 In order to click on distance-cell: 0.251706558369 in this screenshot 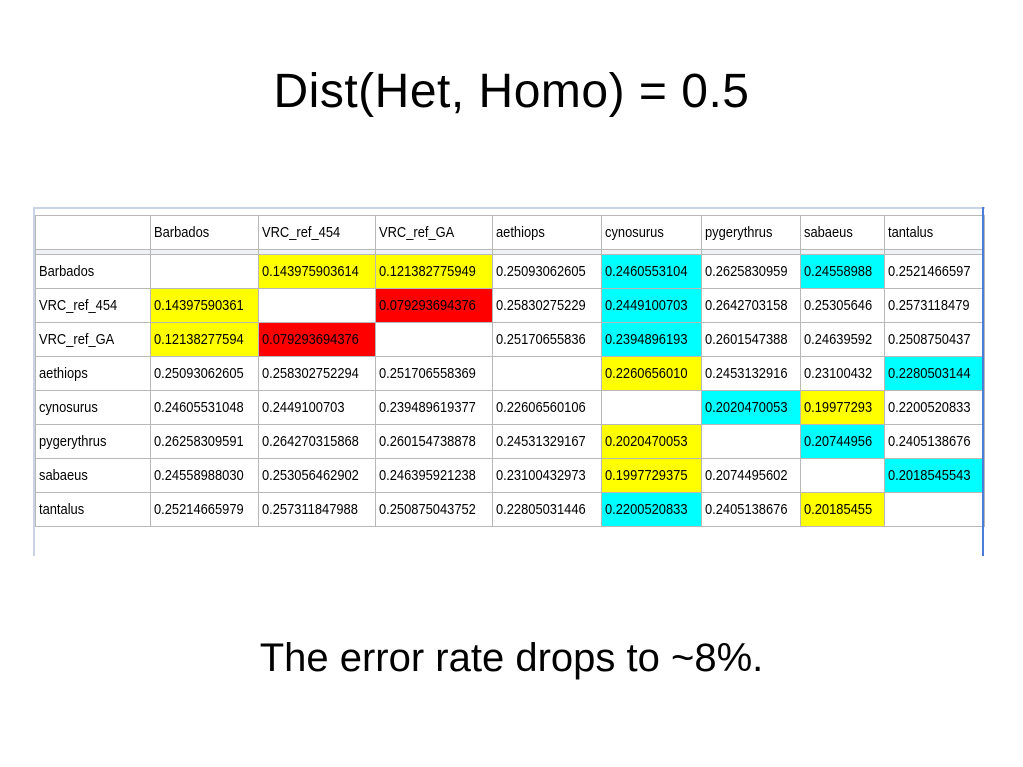, I will do `click(433, 373)`.